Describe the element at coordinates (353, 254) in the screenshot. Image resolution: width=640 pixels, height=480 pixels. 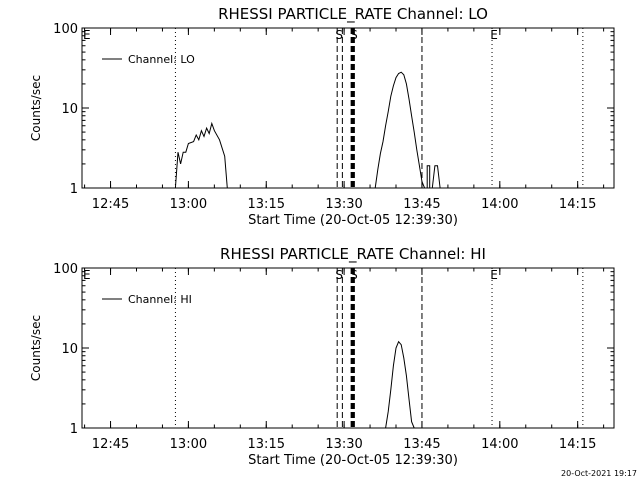
I see `chart-title: RHESSI PARTICLE_RATE Channel: HI` at that location.